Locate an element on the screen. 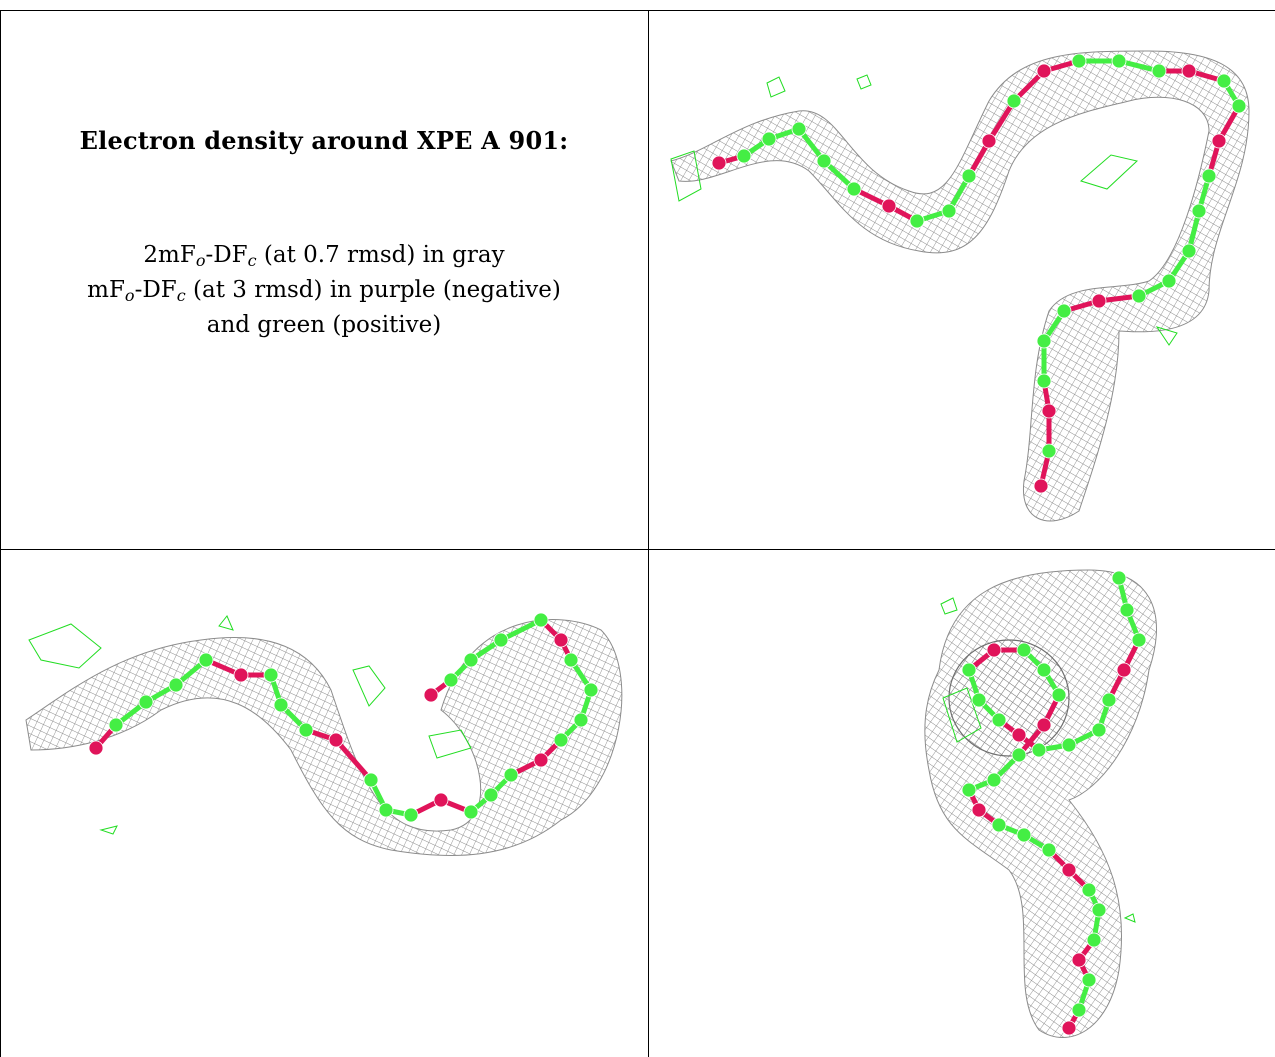  electron-density-map-icon is located at coordinates (324, 734).